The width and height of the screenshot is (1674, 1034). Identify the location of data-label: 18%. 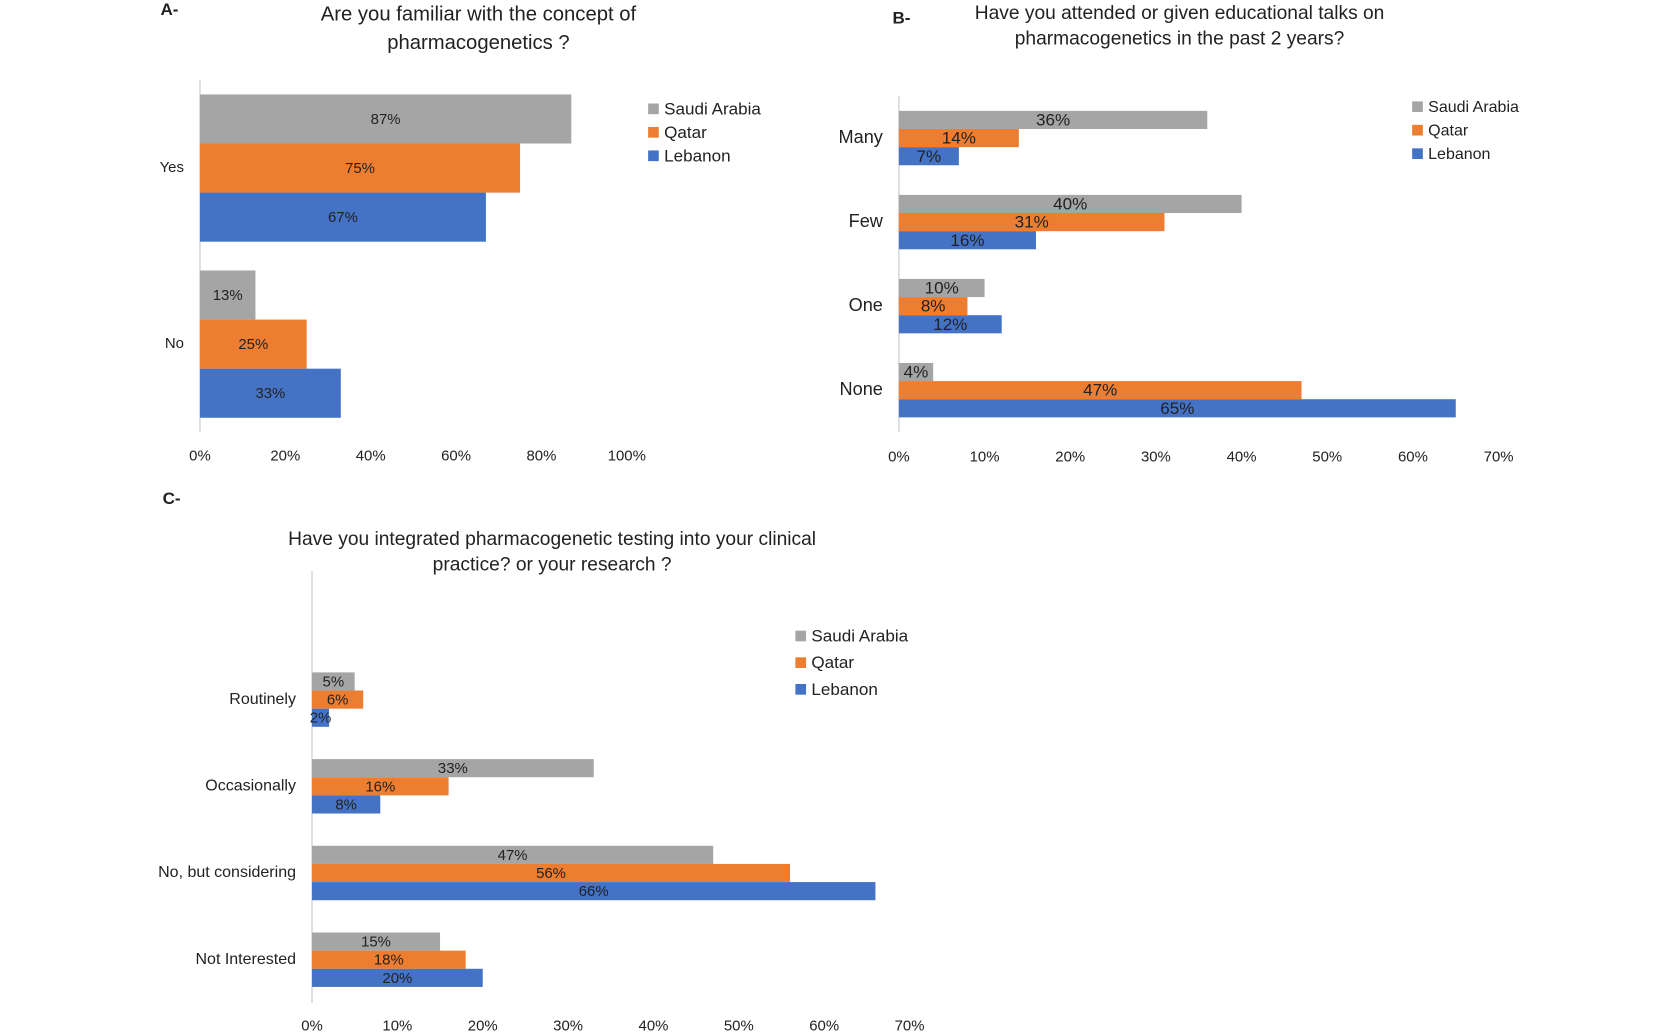
(389, 960).